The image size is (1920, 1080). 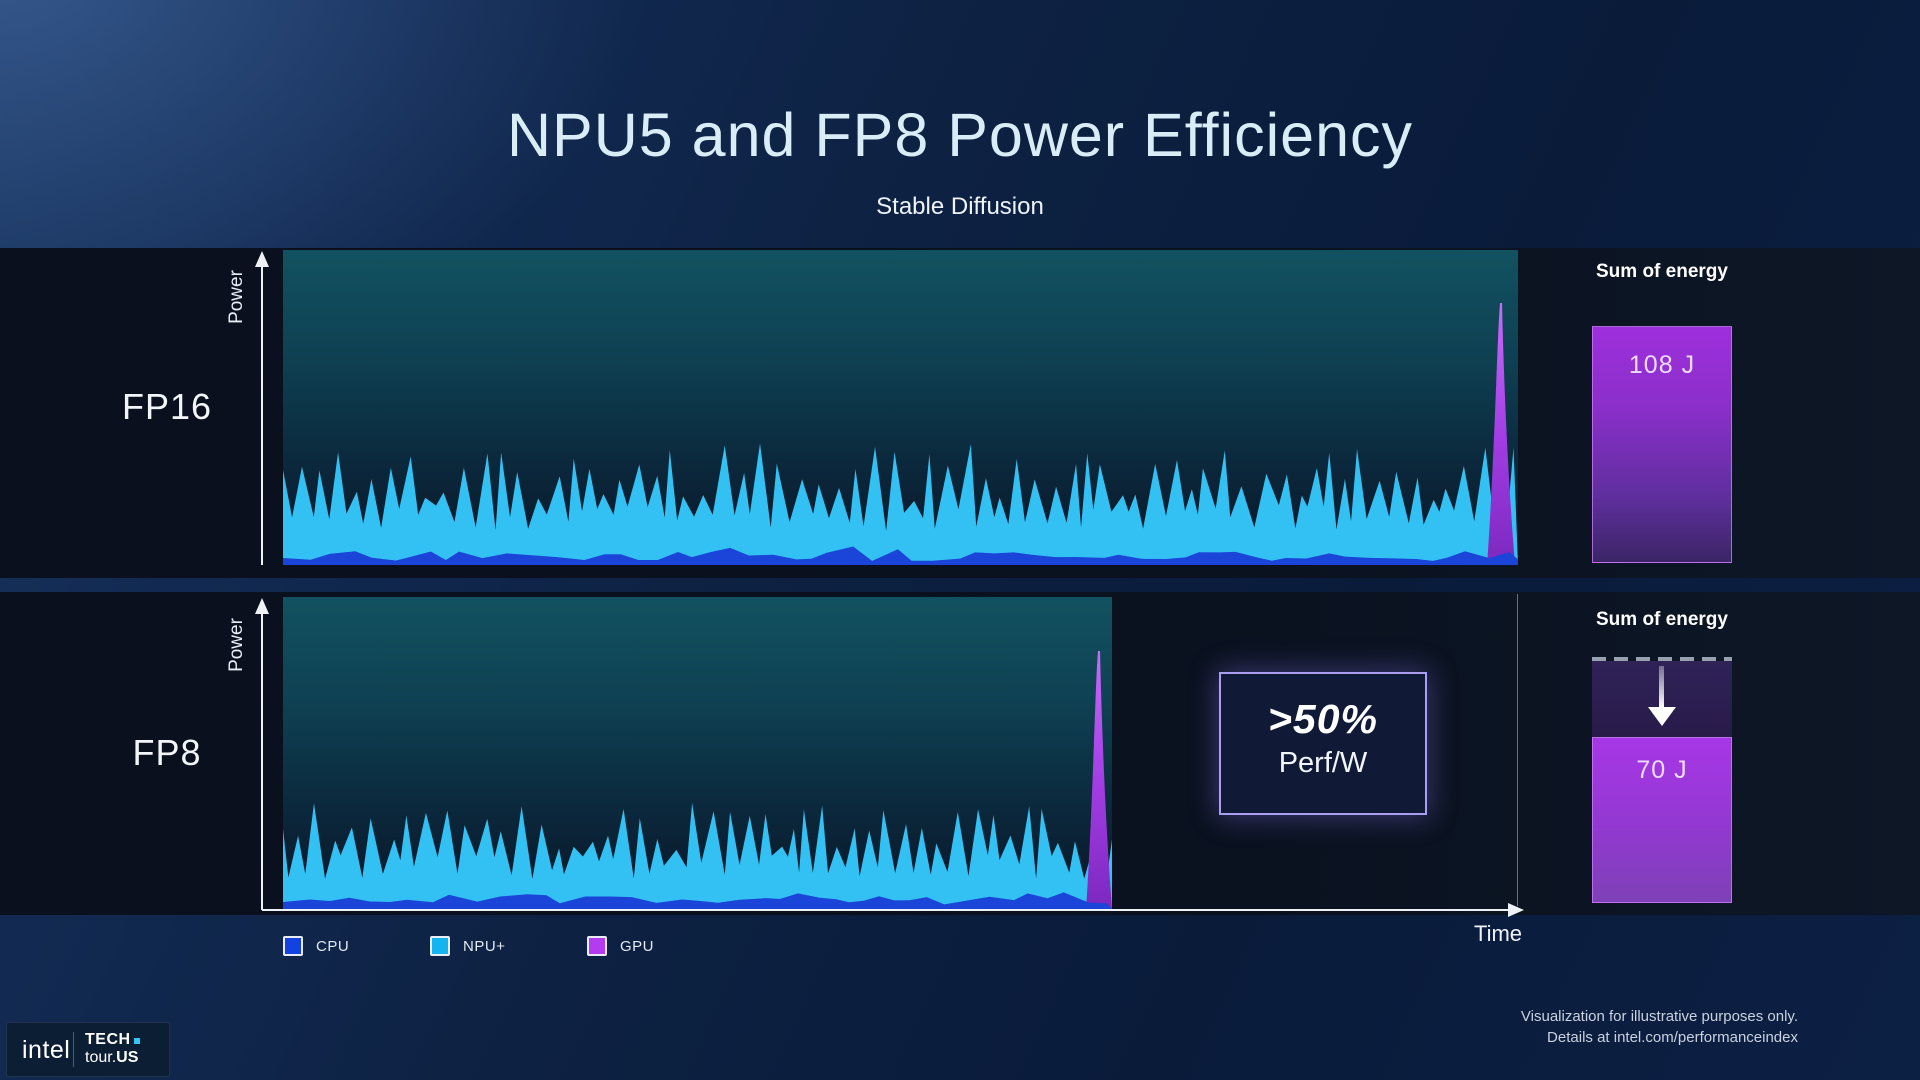 What do you see at coordinates (333, 946) in the screenshot?
I see `legend-label: CPU` at bounding box center [333, 946].